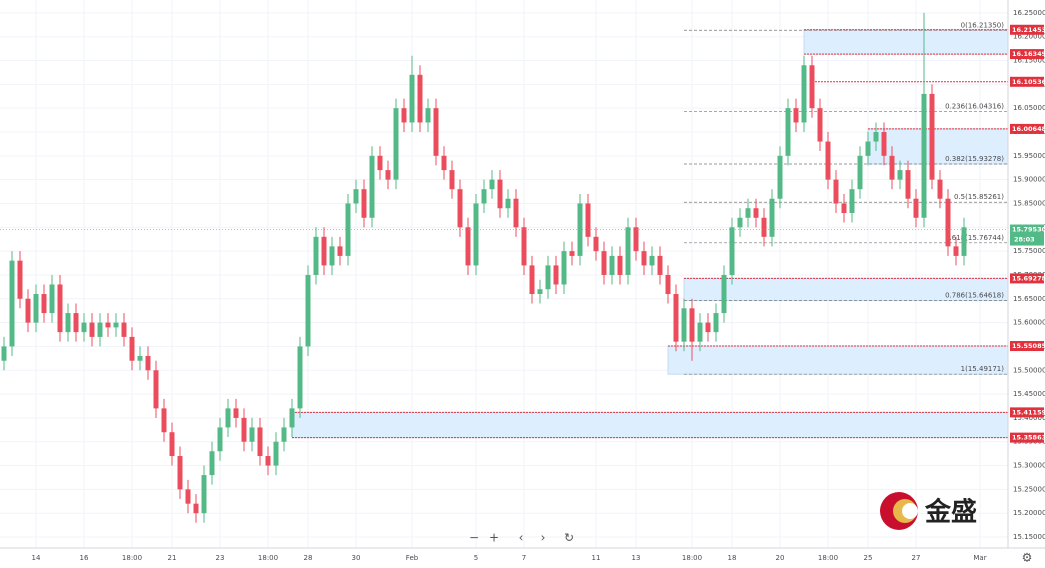 The image size is (1045, 568). I want to click on settings: ⚙, so click(1027, 558).